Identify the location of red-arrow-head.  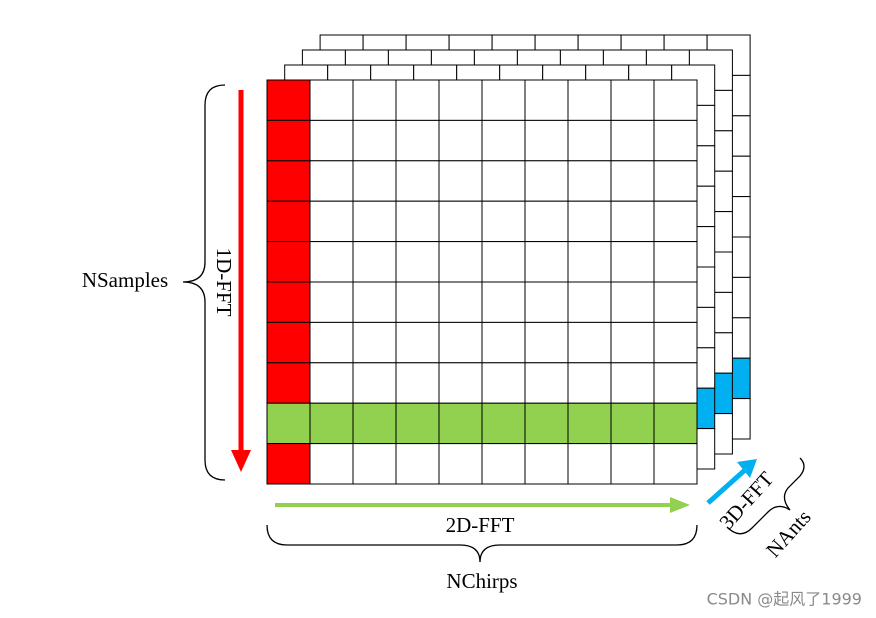
(241, 461).